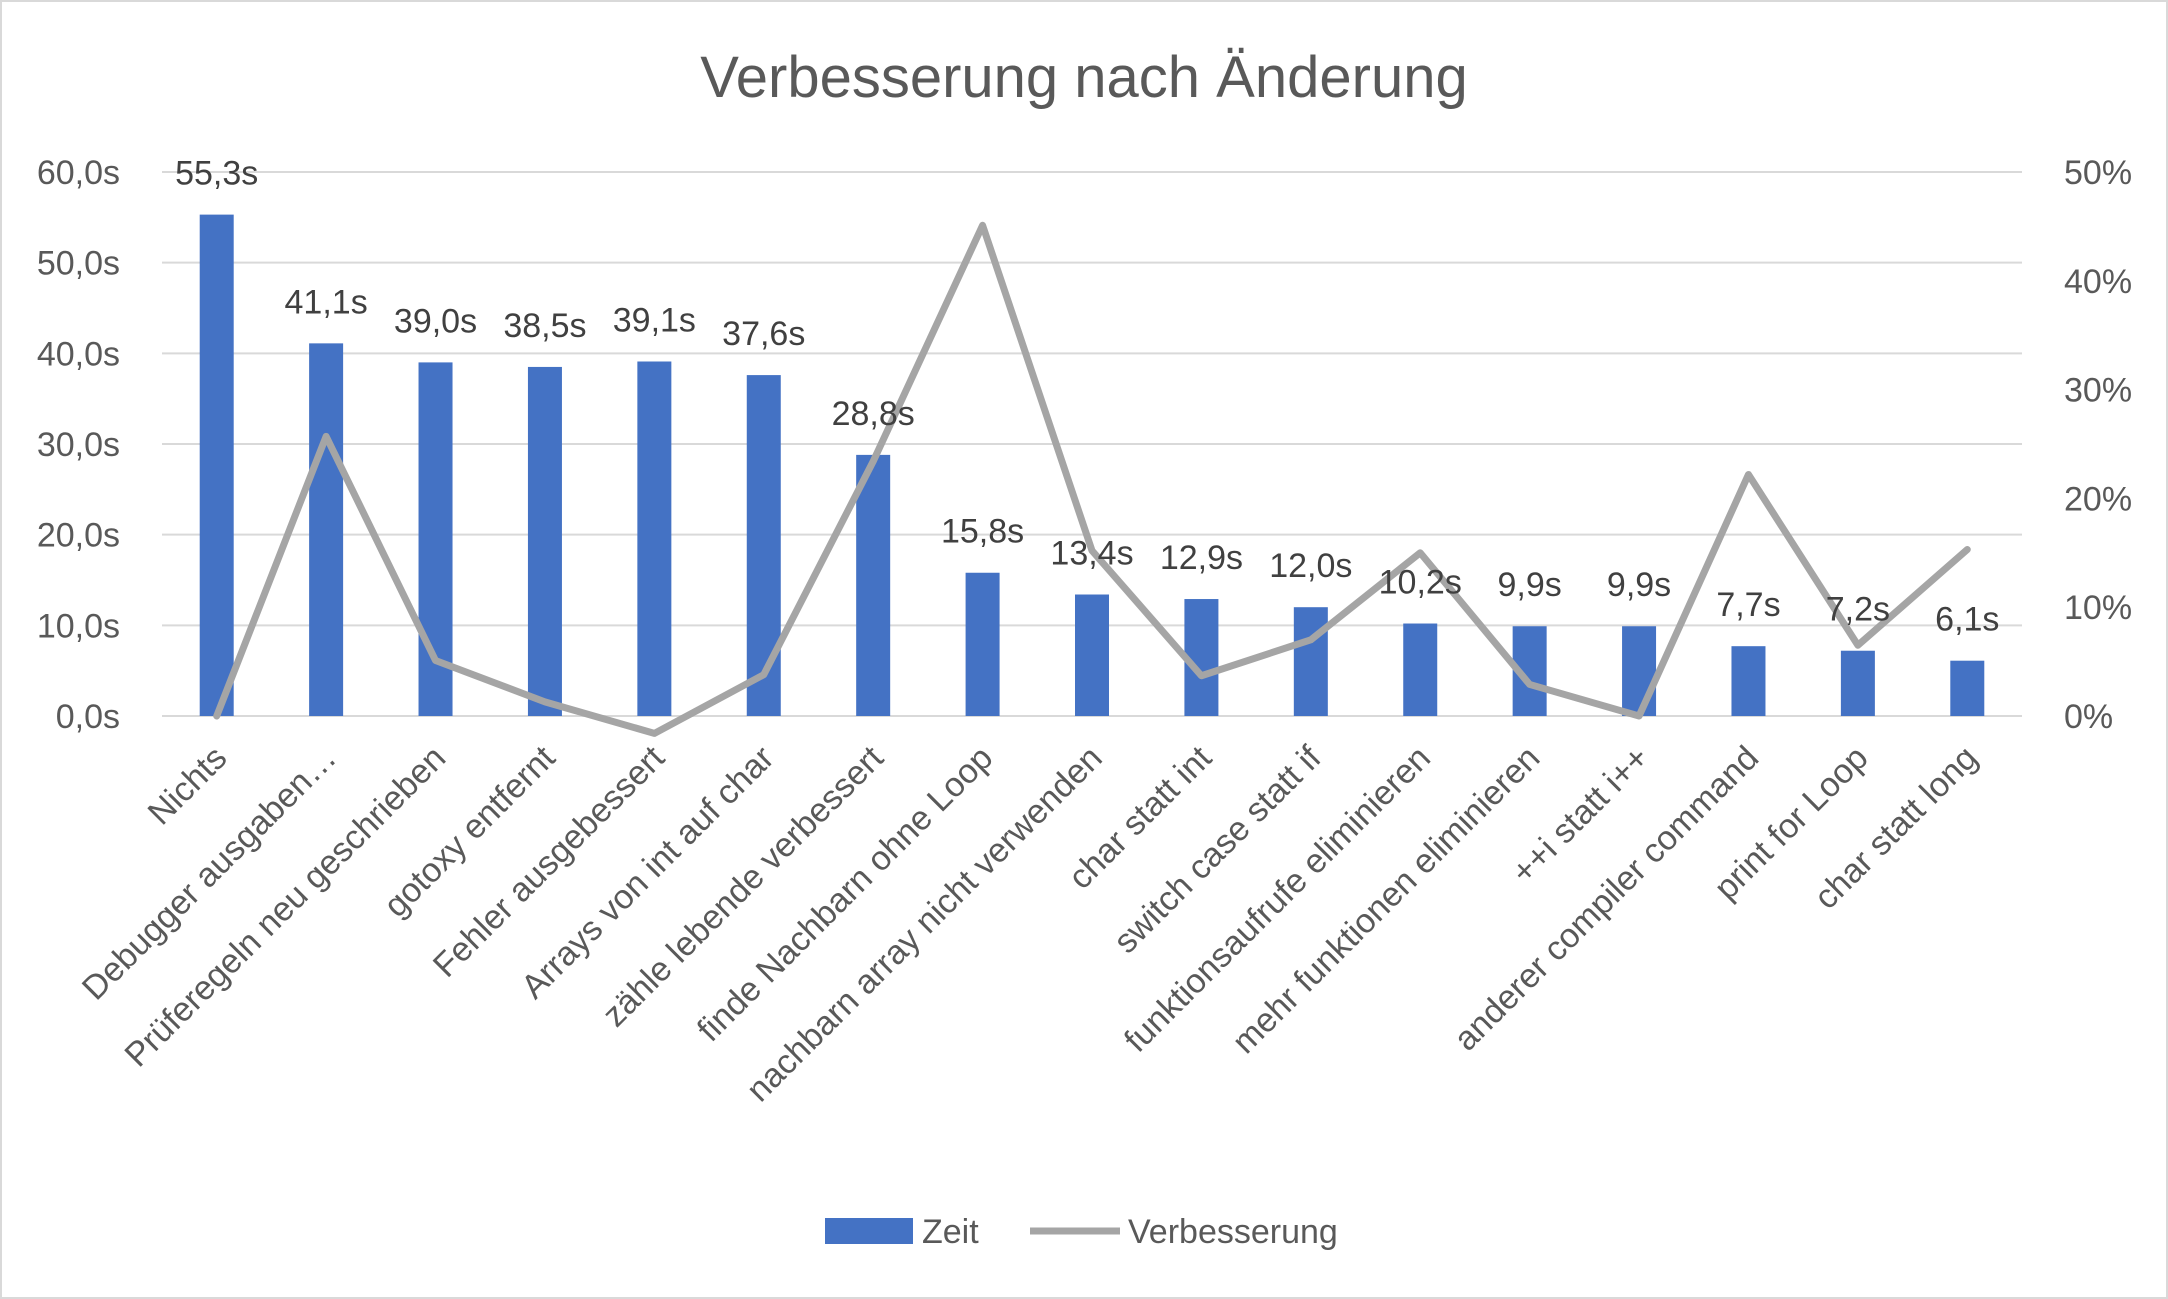 The width and height of the screenshot is (2168, 1299). What do you see at coordinates (78, 264) in the screenshot?
I see `left-axis-tick-label: 50,0s` at bounding box center [78, 264].